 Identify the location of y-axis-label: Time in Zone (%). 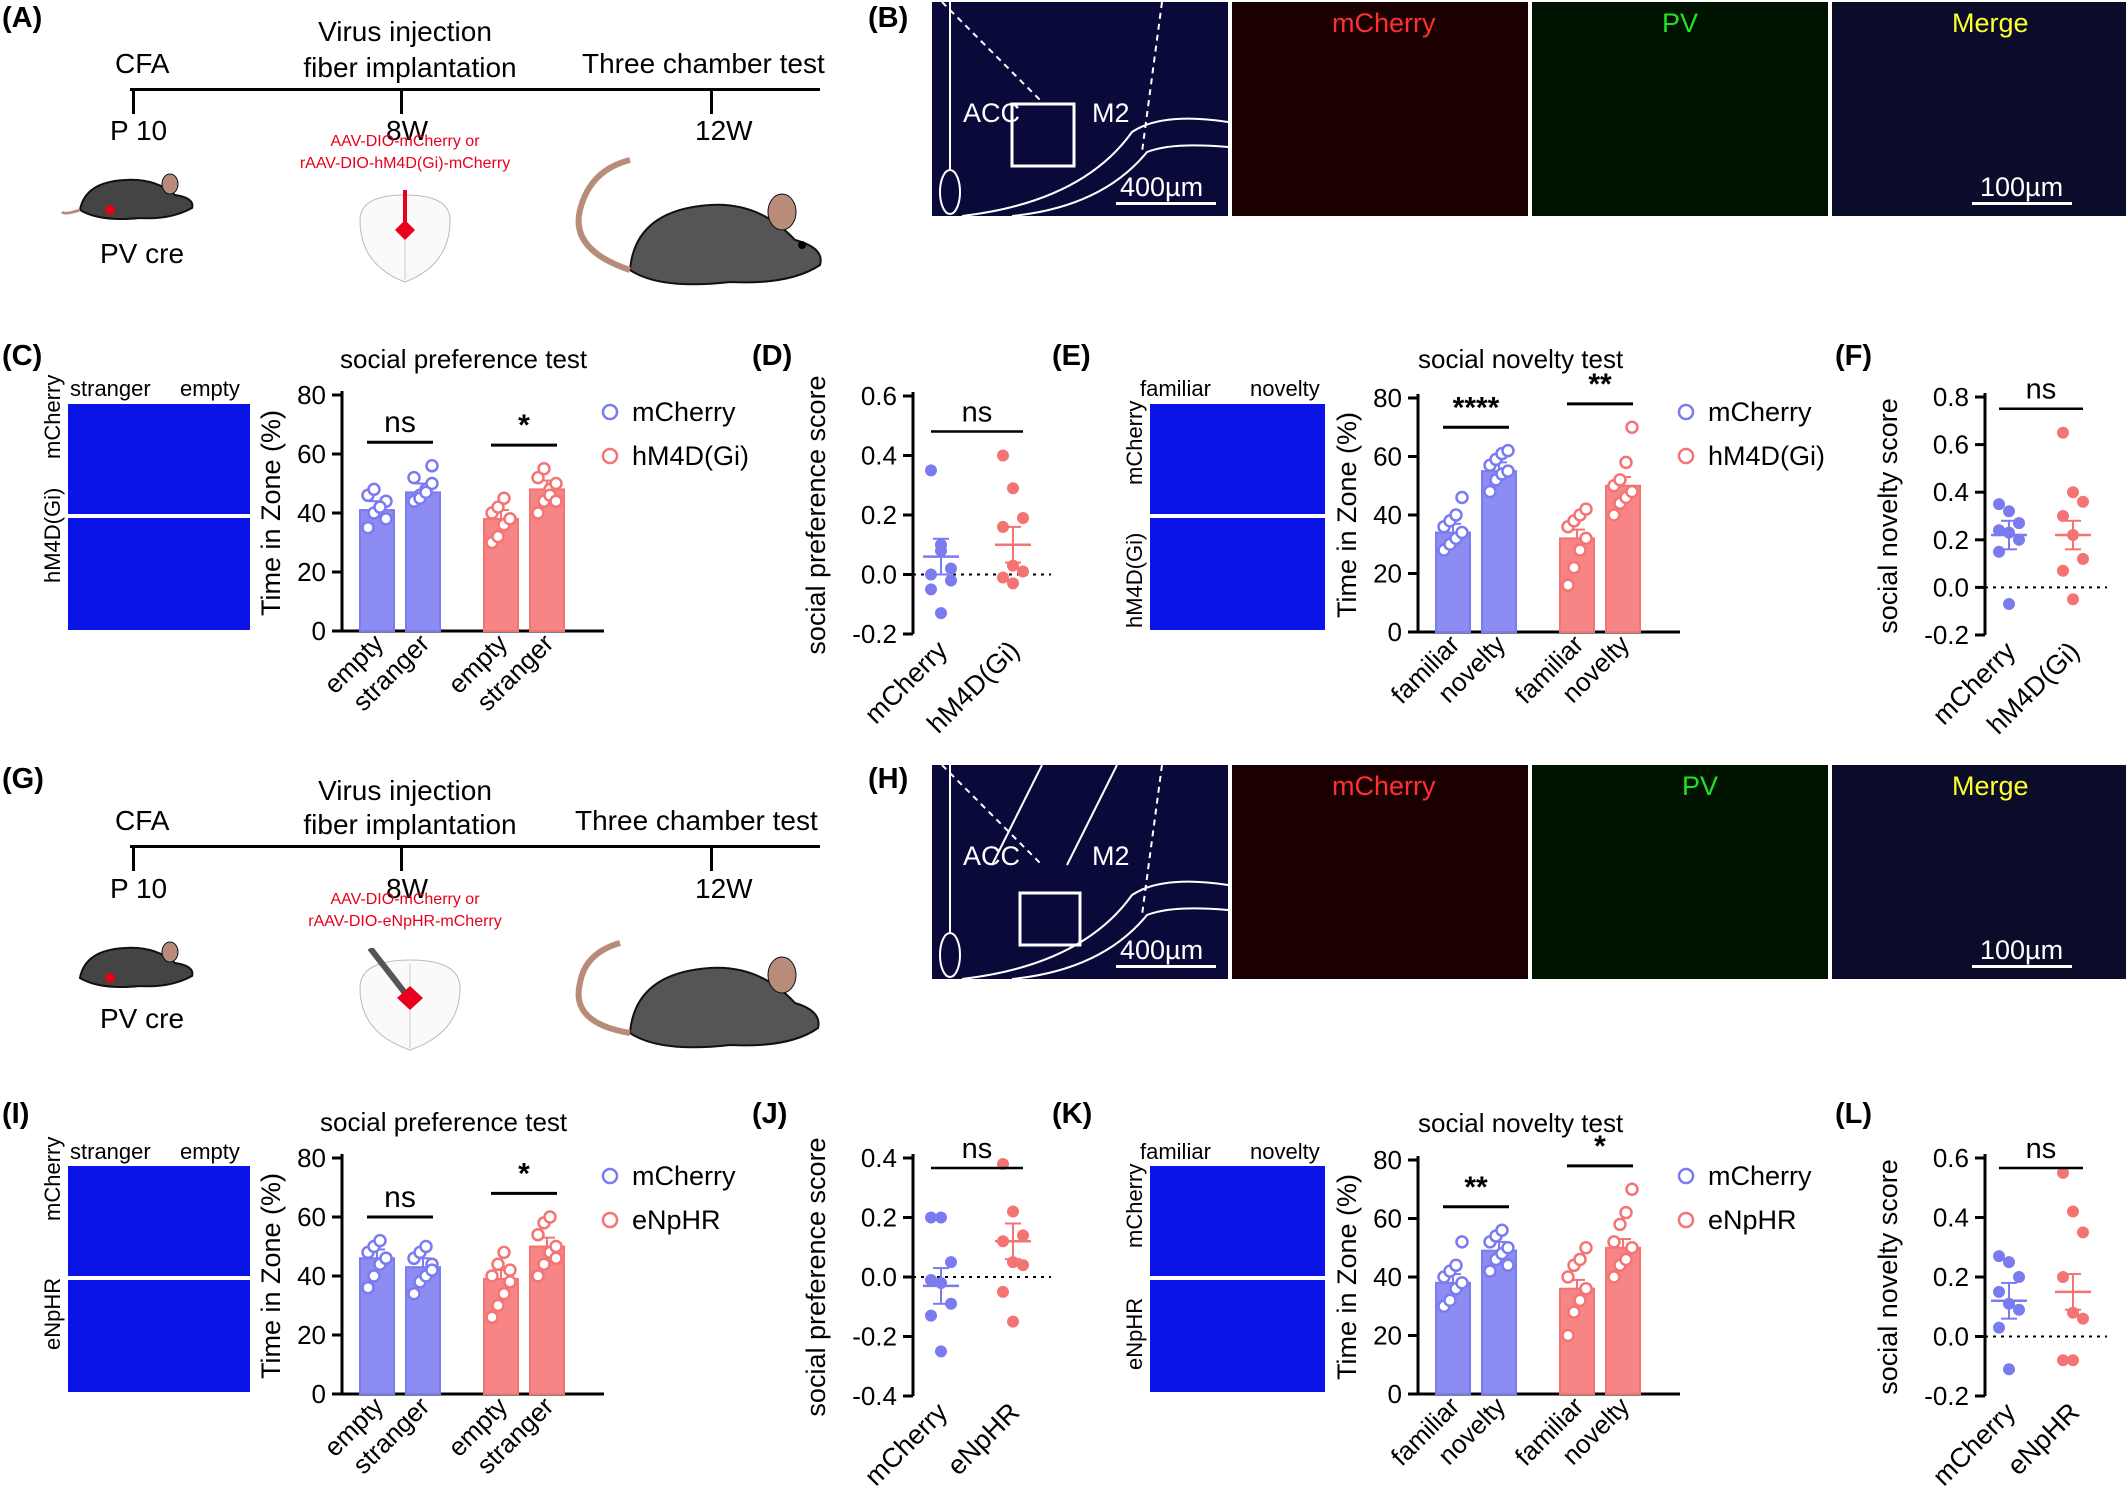
(271, 1276).